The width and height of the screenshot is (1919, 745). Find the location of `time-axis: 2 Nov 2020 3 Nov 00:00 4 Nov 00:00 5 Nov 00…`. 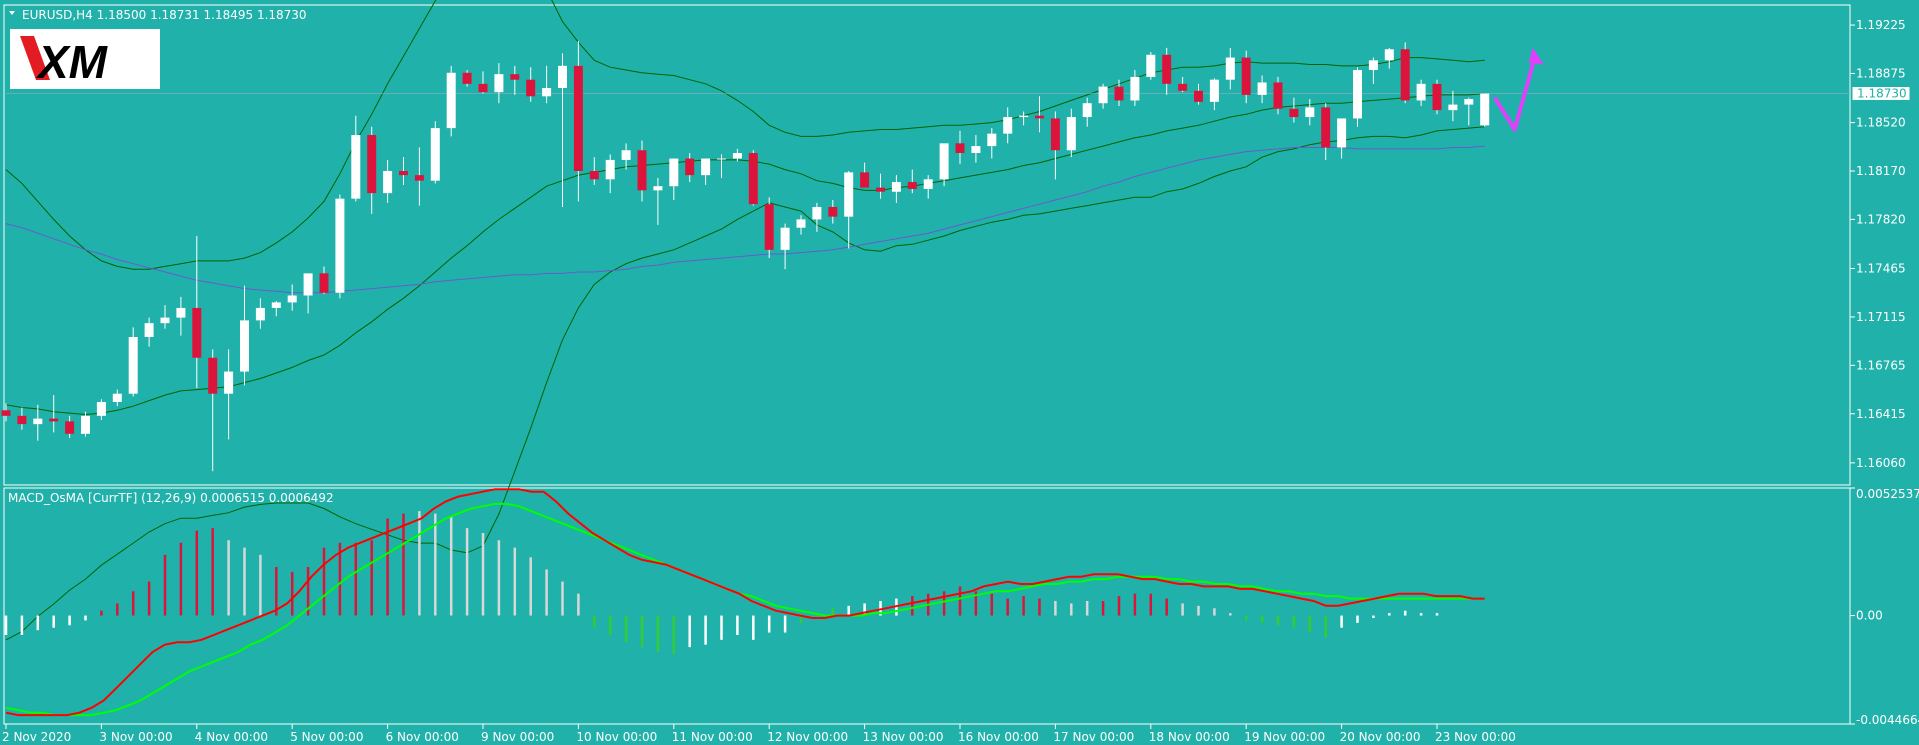

time-axis: 2 Nov 2020 3 Nov 00:00 4 Nov 00:00 5 Nov 00… is located at coordinates (759, 734).